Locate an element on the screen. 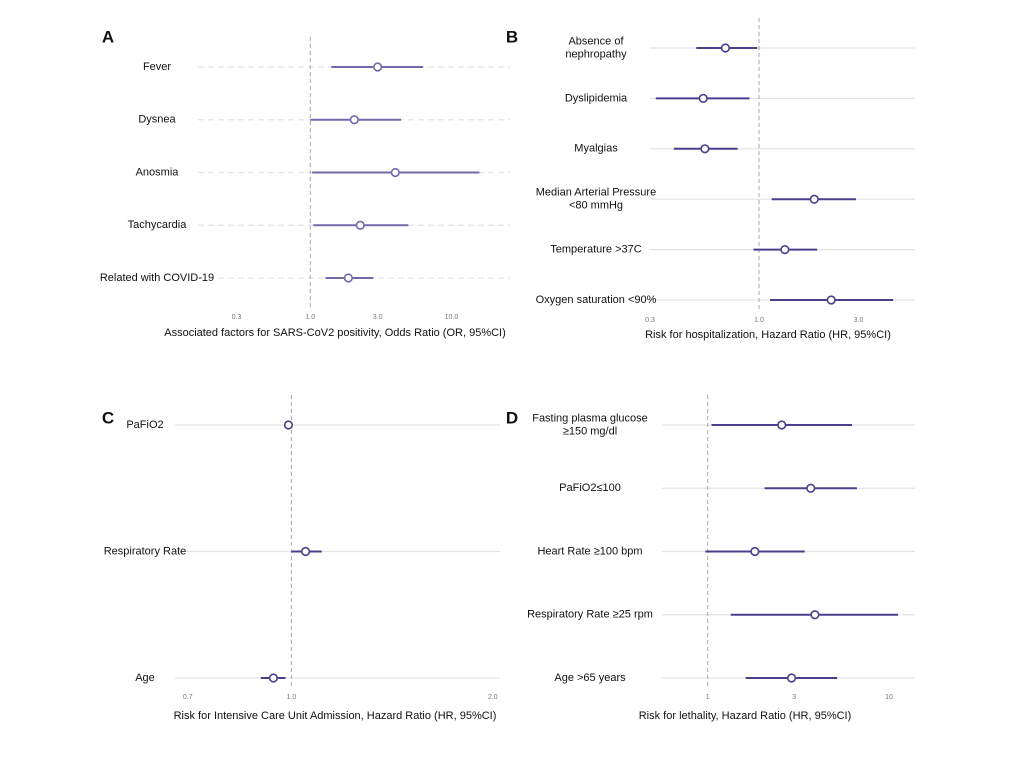  category-label: Tachycardia is located at coordinates (158, 225).